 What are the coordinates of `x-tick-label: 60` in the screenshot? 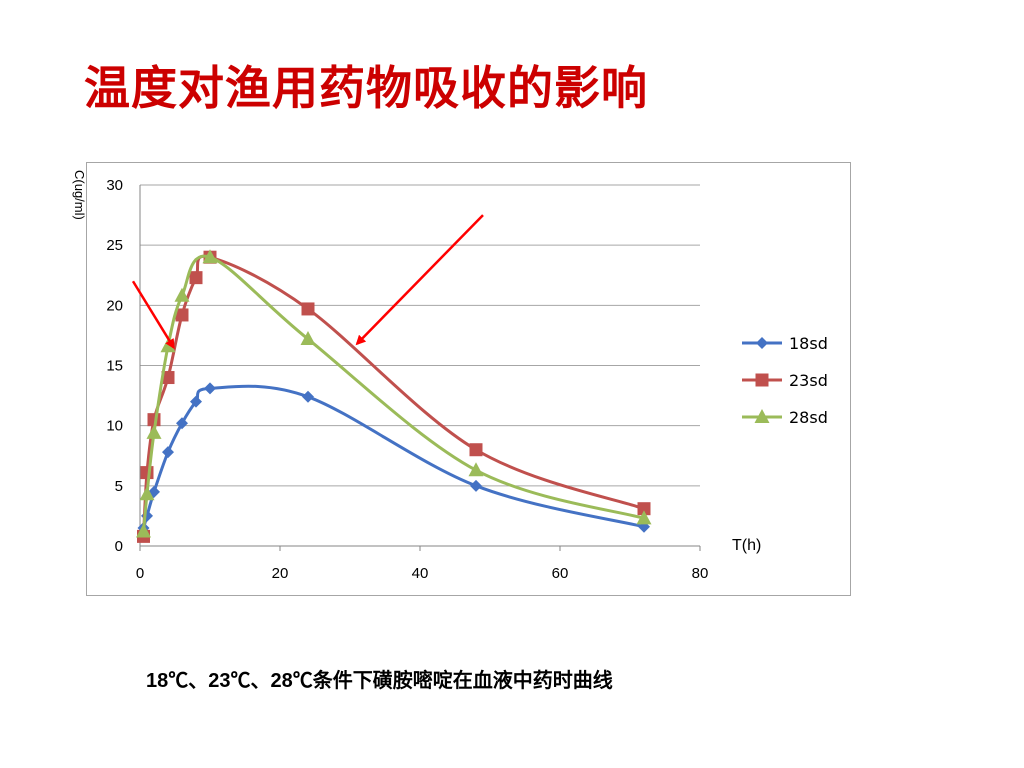 It's located at (560, 573).